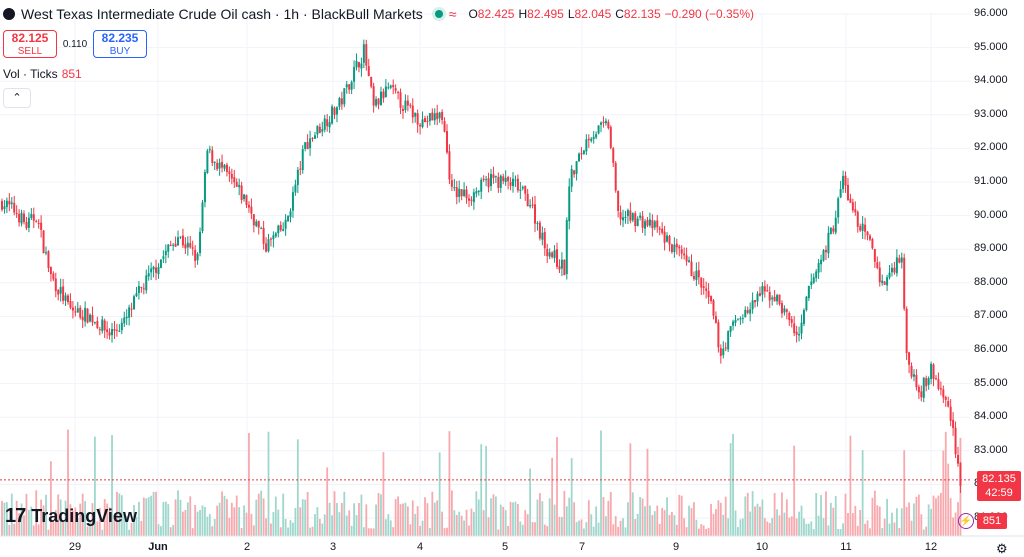  I want to click on last-price-tag: 82.135 42:59, so click(999, 486).